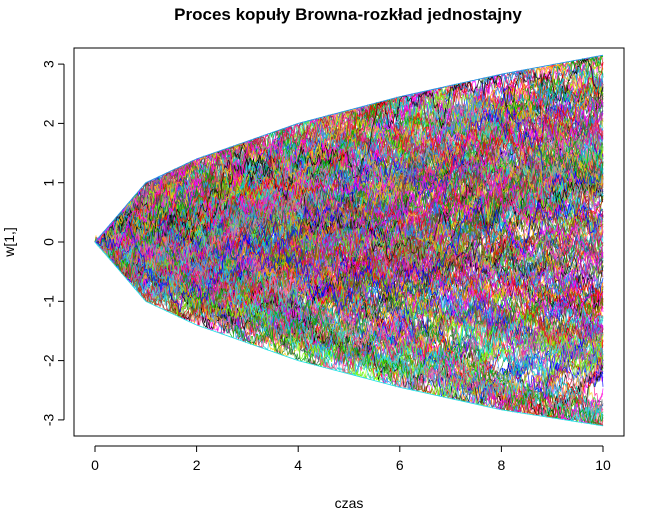 This screenshot has height=517, width=645. I want to click on y-tick-label: 3, so click(49, 64).